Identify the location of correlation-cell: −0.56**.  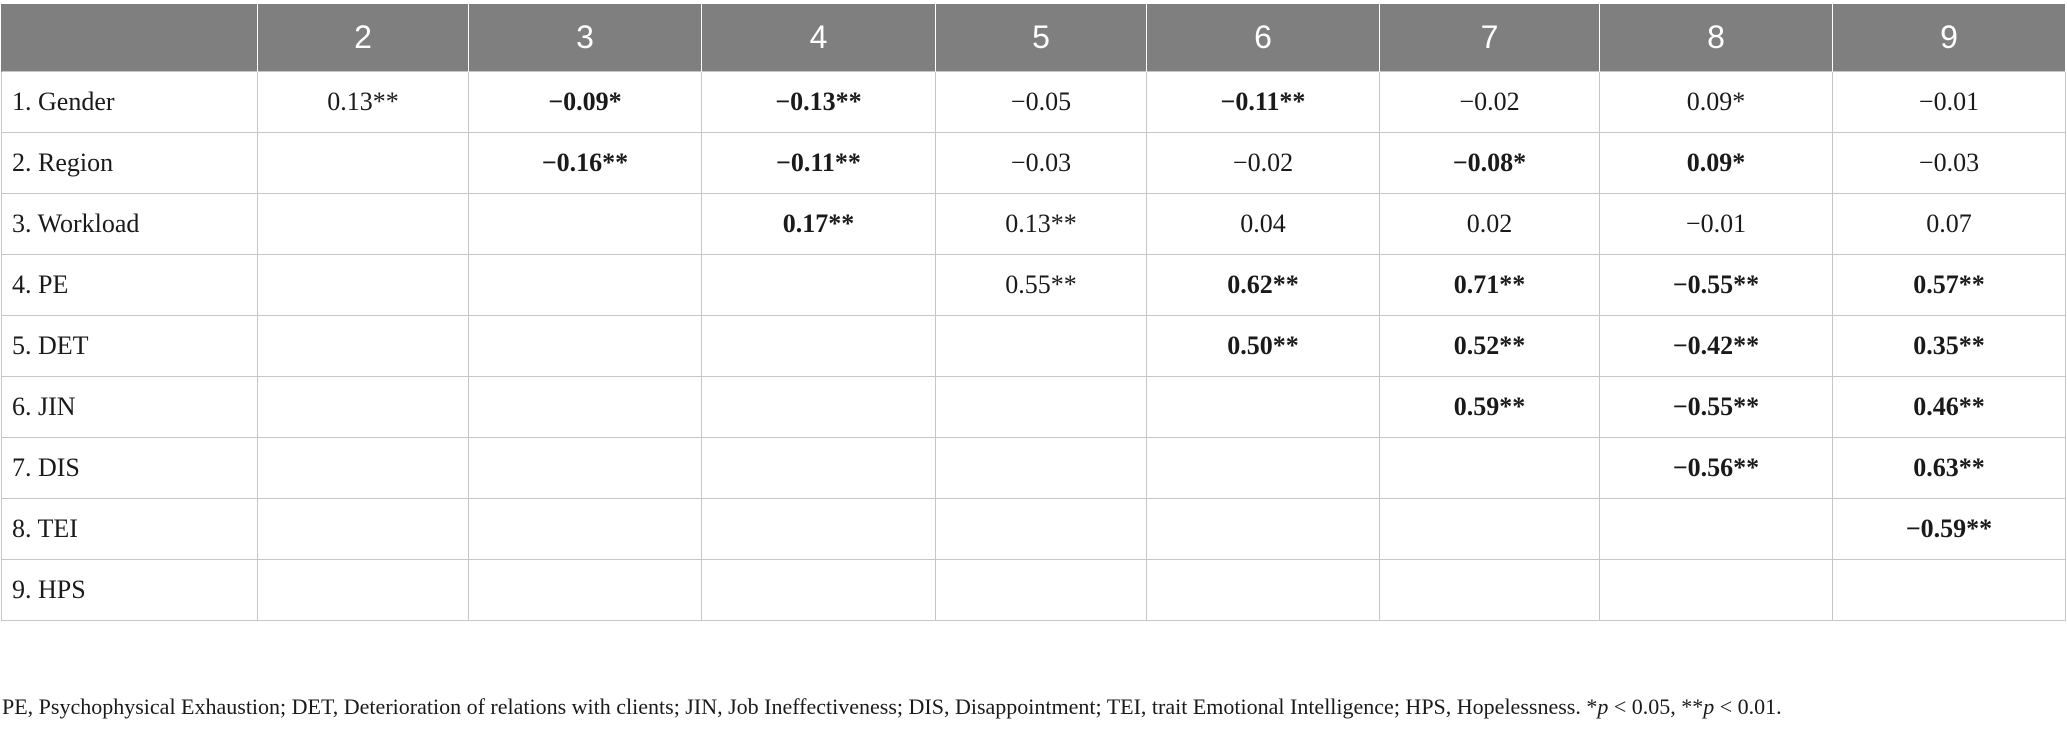
(1716, 468).